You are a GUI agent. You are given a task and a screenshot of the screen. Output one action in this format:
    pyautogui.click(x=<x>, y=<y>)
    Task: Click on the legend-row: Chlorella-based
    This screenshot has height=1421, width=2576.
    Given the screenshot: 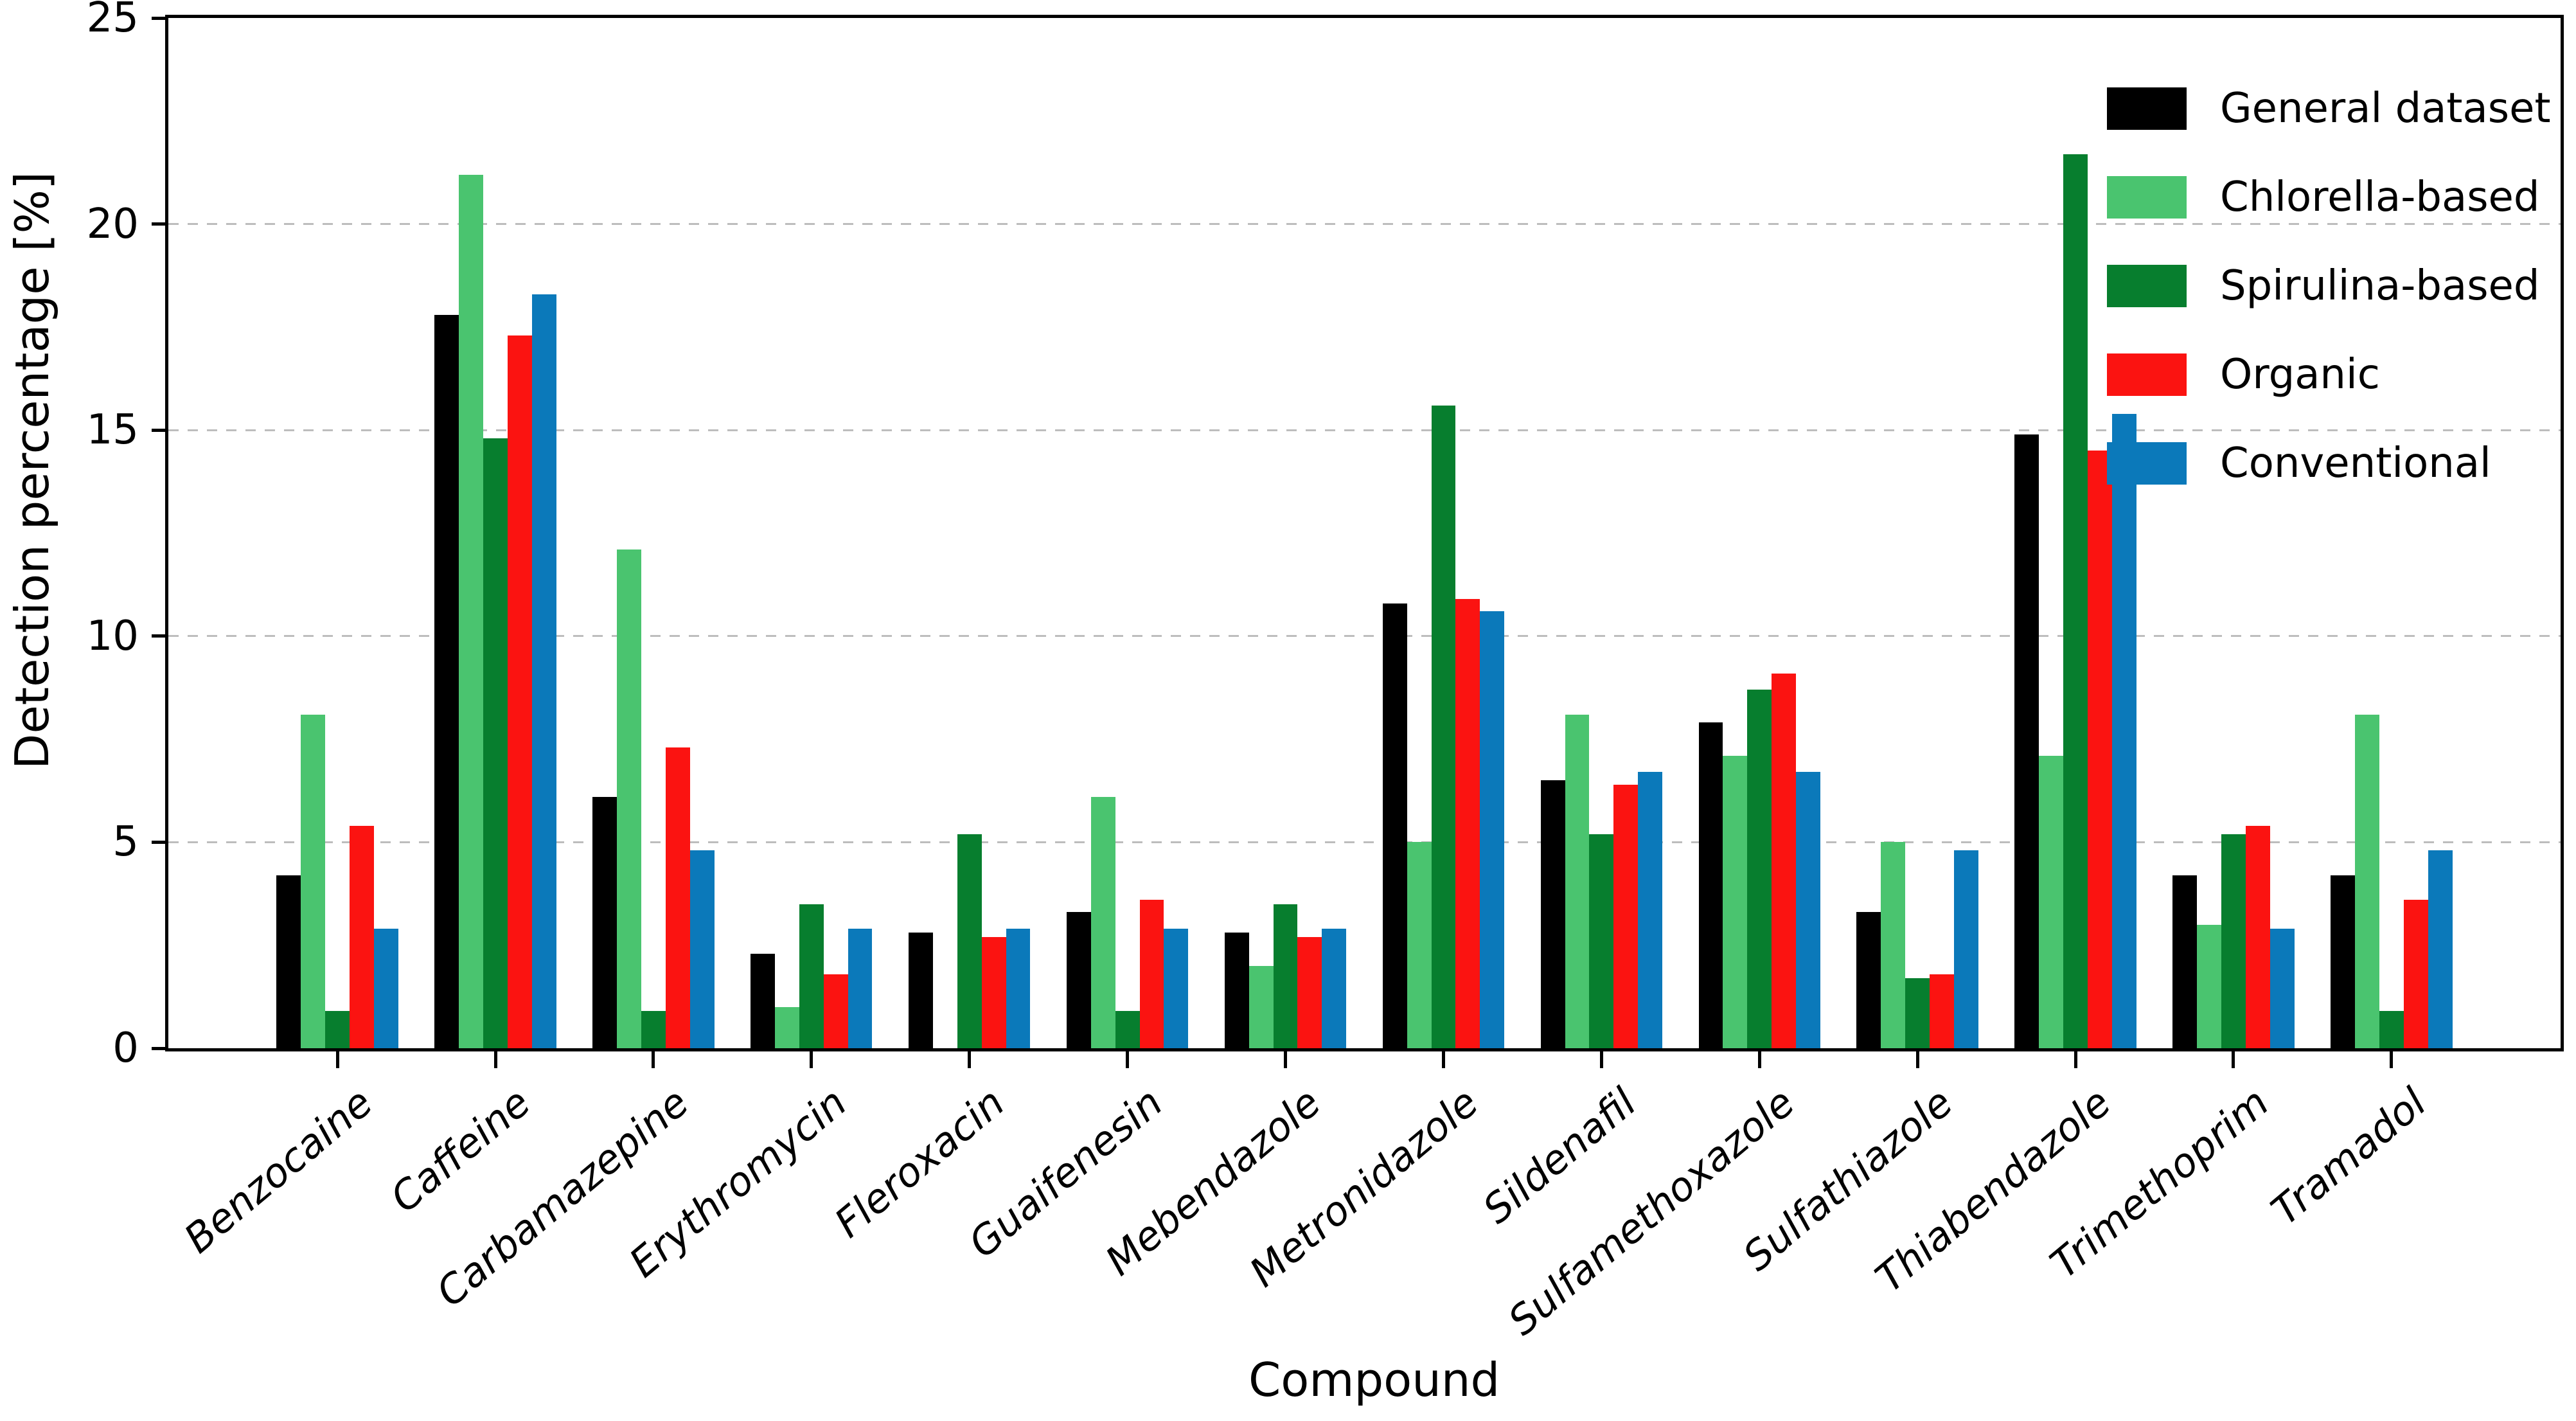 What is the action you would take?
    pyautogui.click(x=2329, y=197)
    